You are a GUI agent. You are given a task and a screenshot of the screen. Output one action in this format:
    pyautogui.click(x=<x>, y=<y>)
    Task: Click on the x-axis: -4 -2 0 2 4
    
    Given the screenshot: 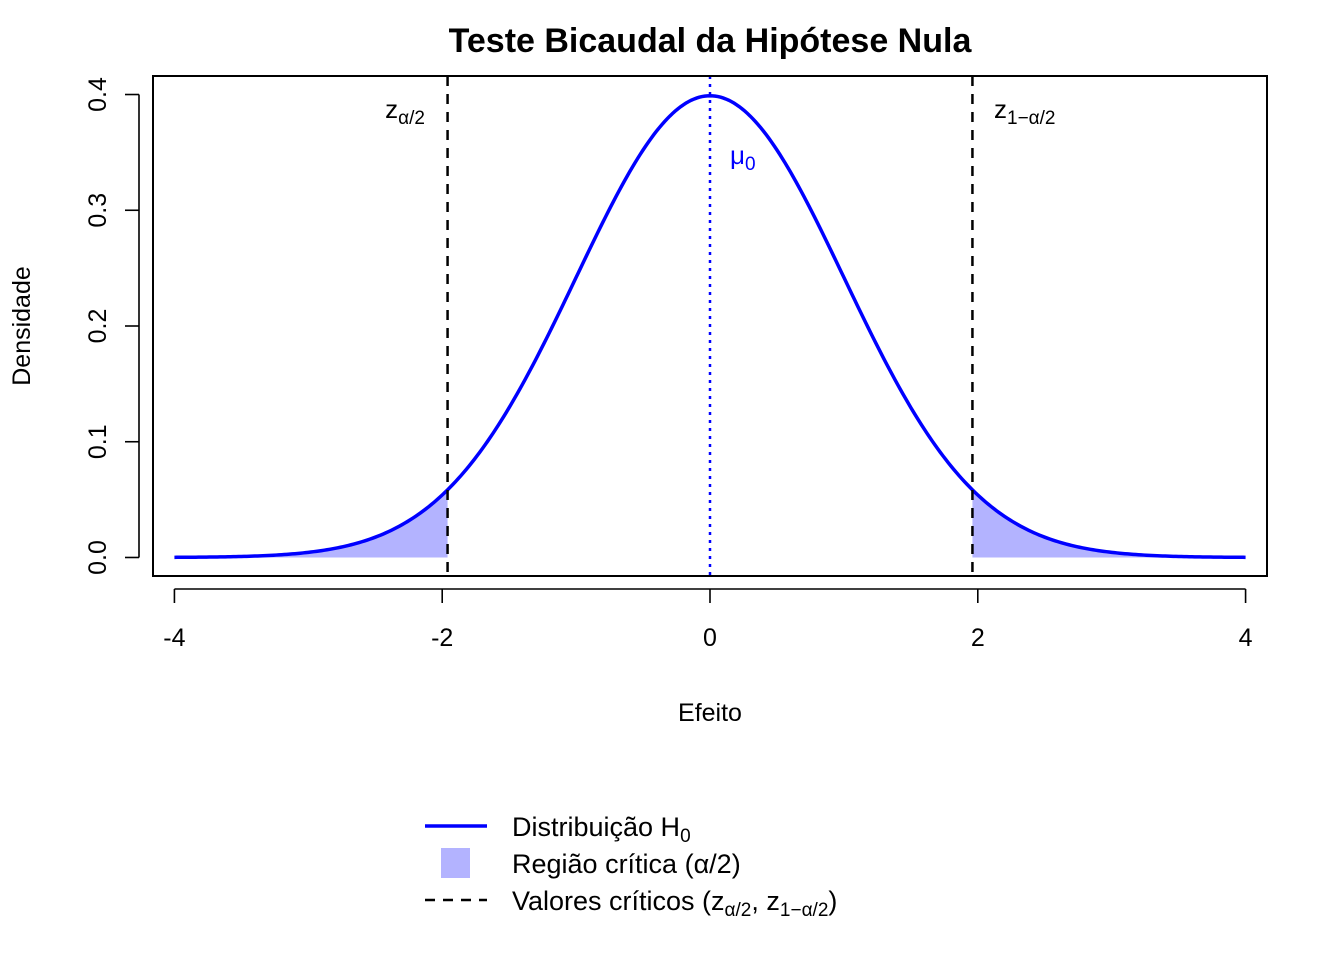 What is the action you would take?
    pyautogui.click(x=708, y=620)
    